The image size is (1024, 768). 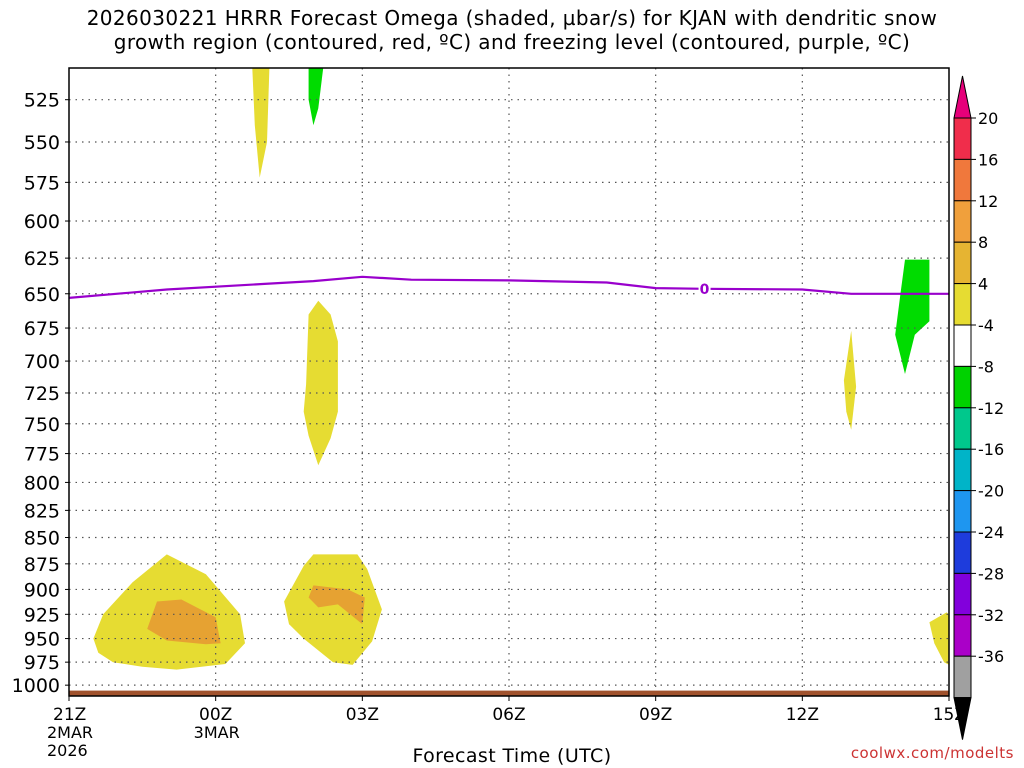 What do you see at coordinates (70, 732) in the screenshot?
I see `x-tick-sublabel-2MAR: 2MAR` at bounding box center [70, 732].